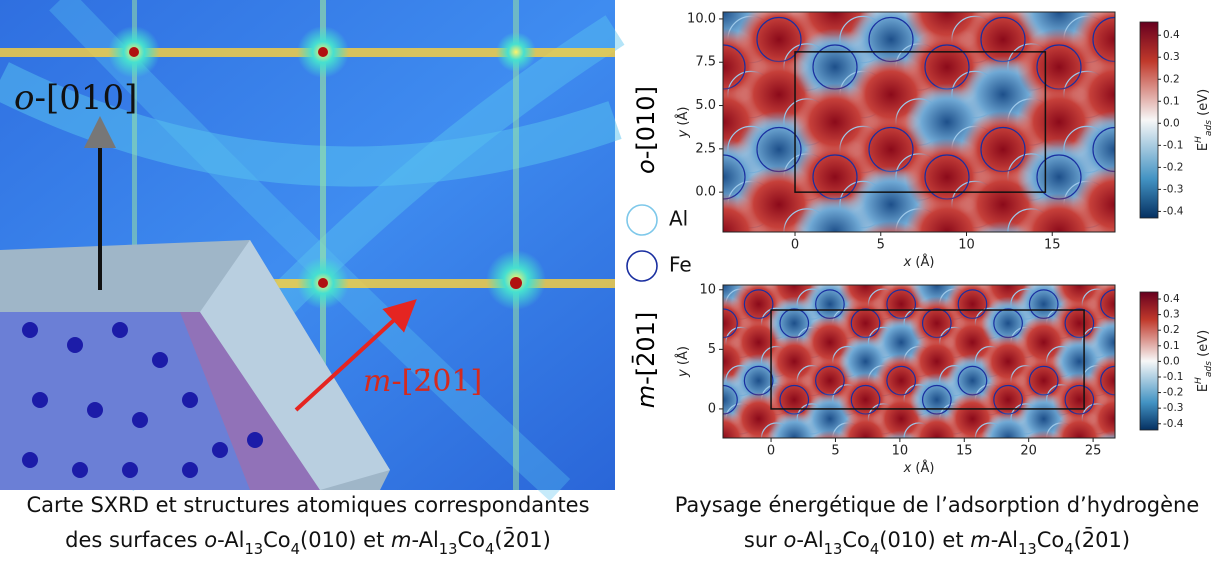 This screenshot has height=563, width=1224. I want to click on text-run: sur, so click(764, 540).